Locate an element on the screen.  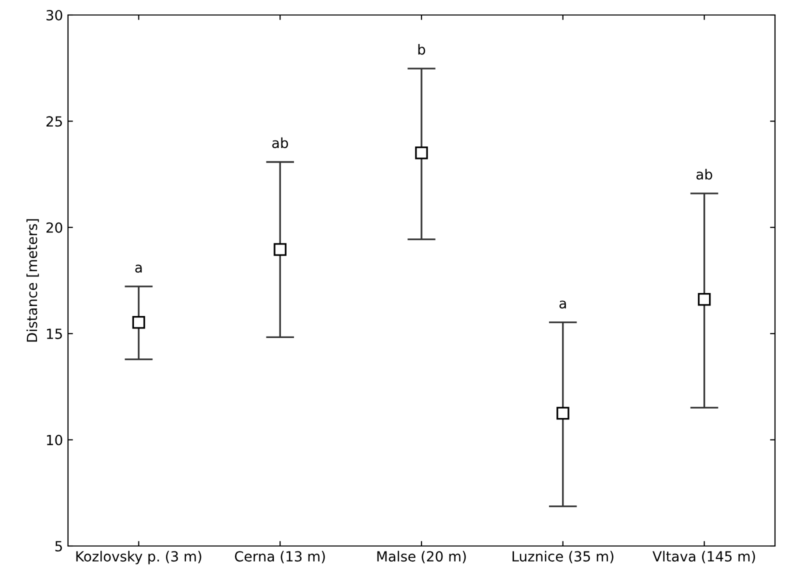
y-tick-label: 25 is located at coordinates (54, 121).